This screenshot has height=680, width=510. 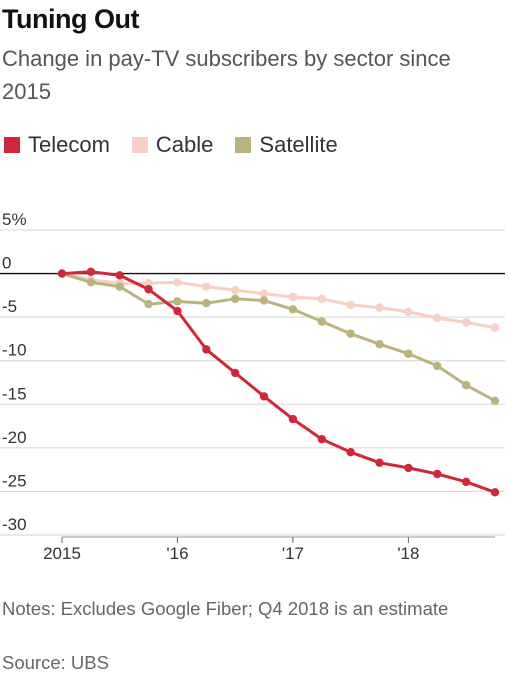 I want to click on y-tick-label: -20, so click(x=14, y=437).